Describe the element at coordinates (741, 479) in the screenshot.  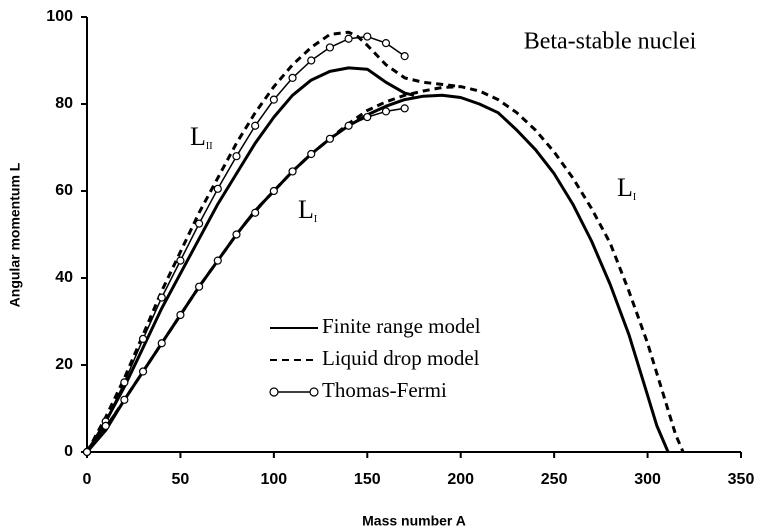
I see `x-tick-label: 350` at that location.